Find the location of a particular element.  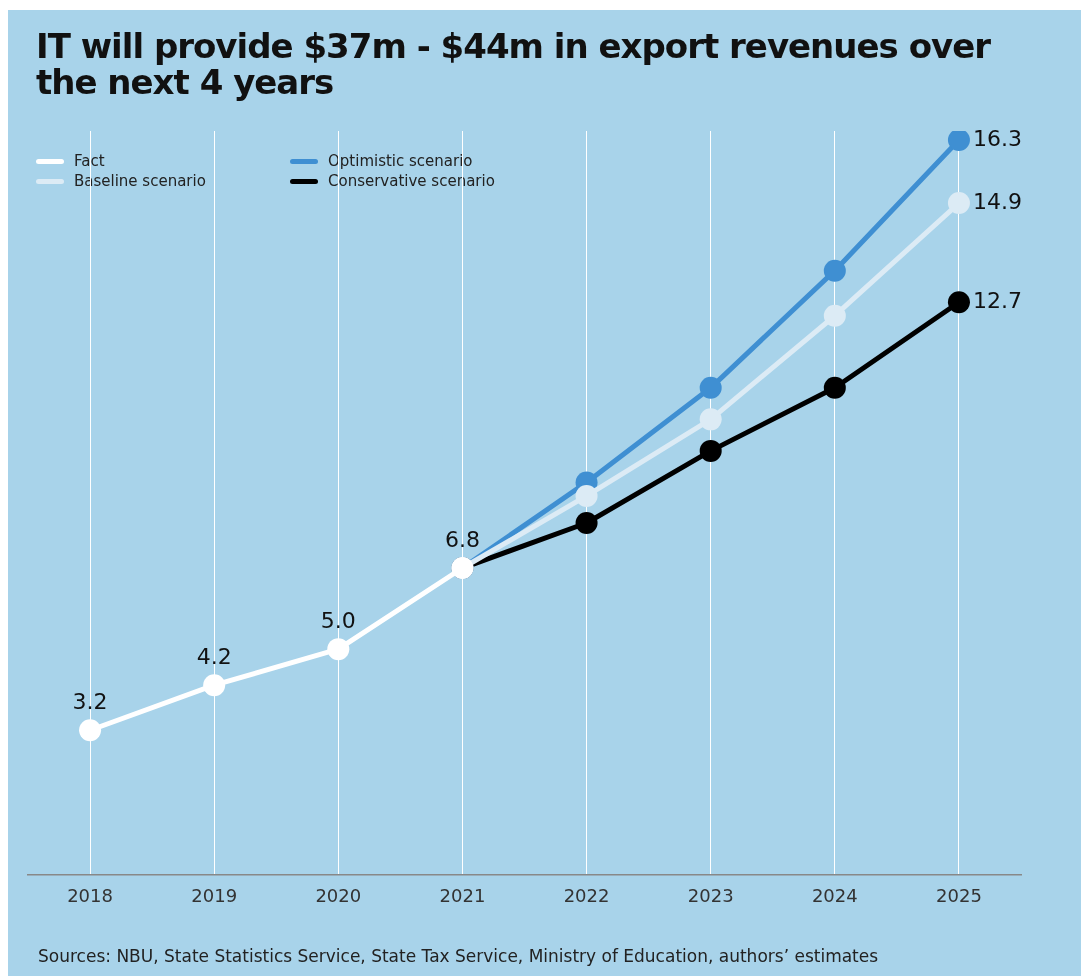

x-tick-label: 2024 is located at coordinates (834, 895).